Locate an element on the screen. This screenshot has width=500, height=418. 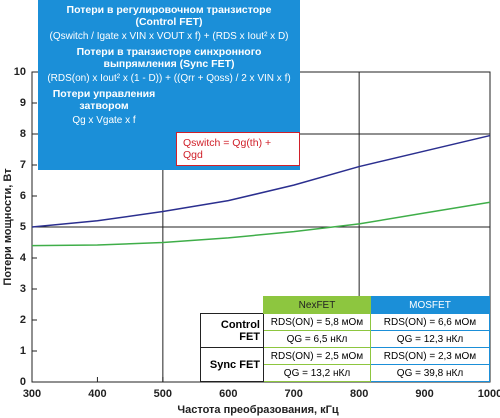
corner-cell is located at coordinates (232, 305).